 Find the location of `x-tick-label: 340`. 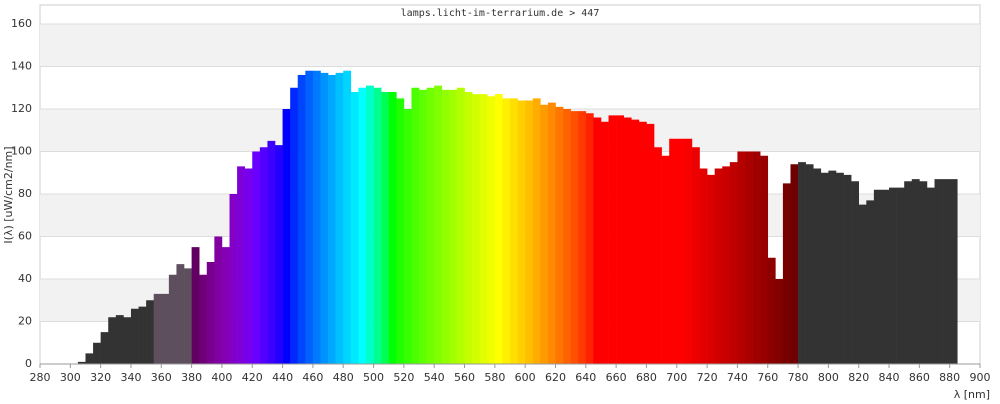

x-tick-label: 340 is located at coordinates (130, 377).